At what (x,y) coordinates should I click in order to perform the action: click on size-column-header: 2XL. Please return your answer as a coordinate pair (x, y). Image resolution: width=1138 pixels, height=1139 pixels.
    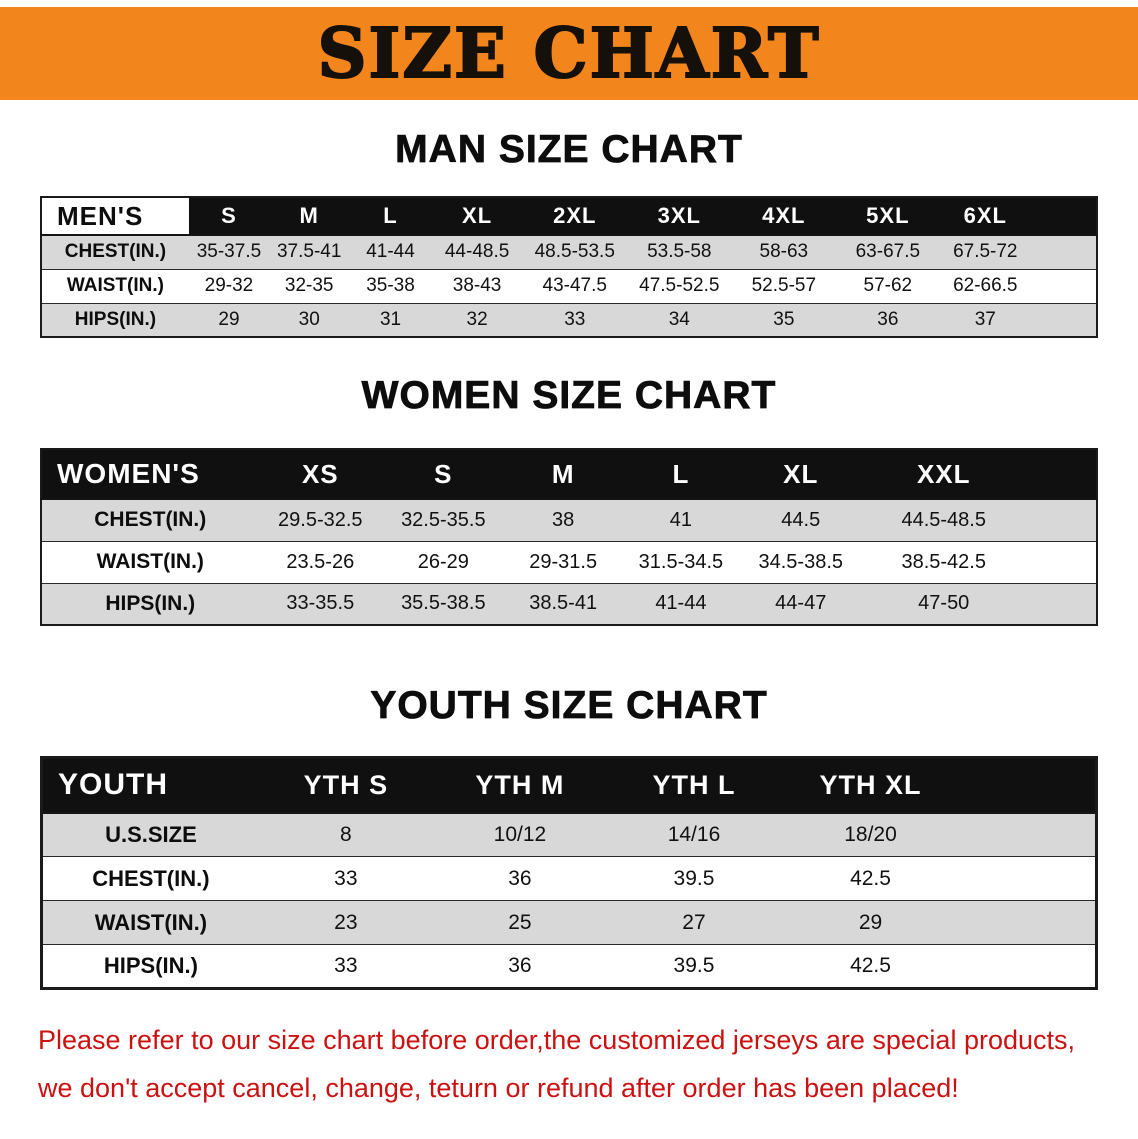
    Looking at the image, I should click on (575, 216).